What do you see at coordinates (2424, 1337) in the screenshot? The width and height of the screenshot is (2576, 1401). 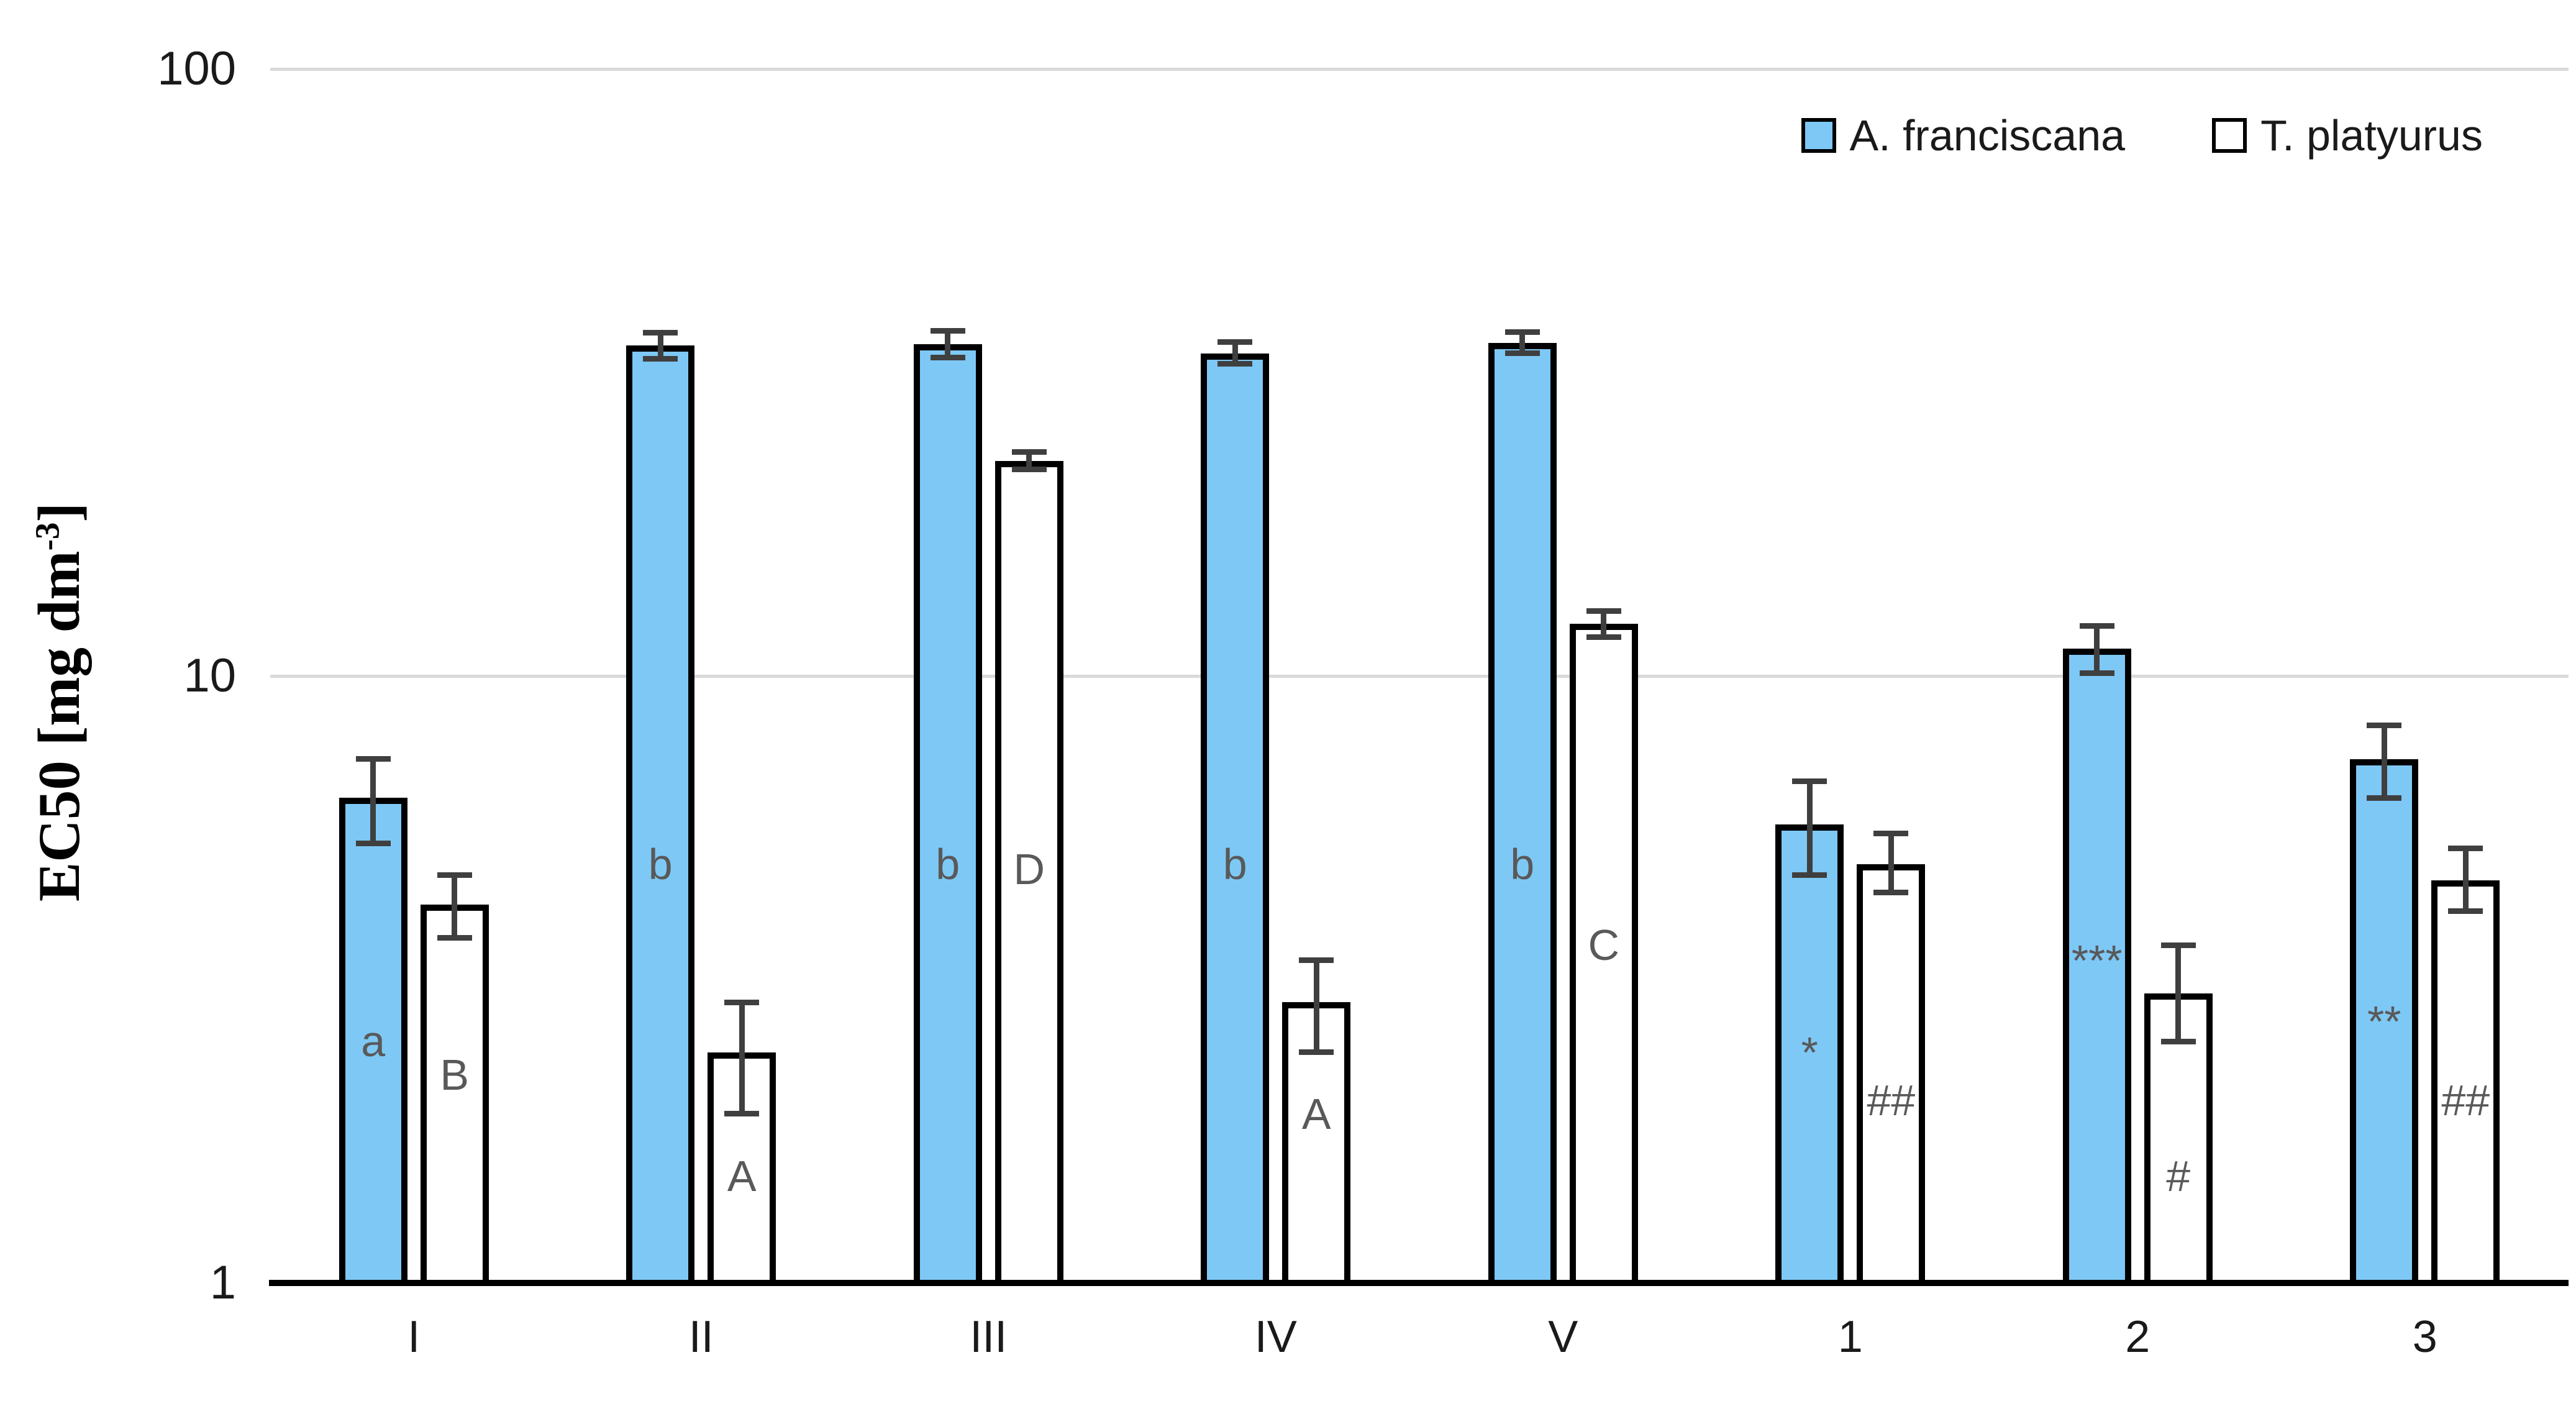 I see `x-category-label-3: 3` at bounding box center [2424, 1337].